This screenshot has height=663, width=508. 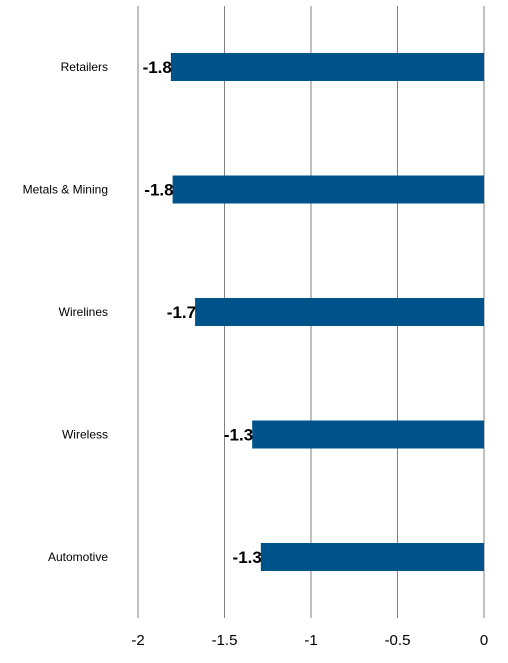 What do you see at coordinates (85, 435) in the screenshot?
I see `category-label: Wireless` at bounding box center [85, 435].